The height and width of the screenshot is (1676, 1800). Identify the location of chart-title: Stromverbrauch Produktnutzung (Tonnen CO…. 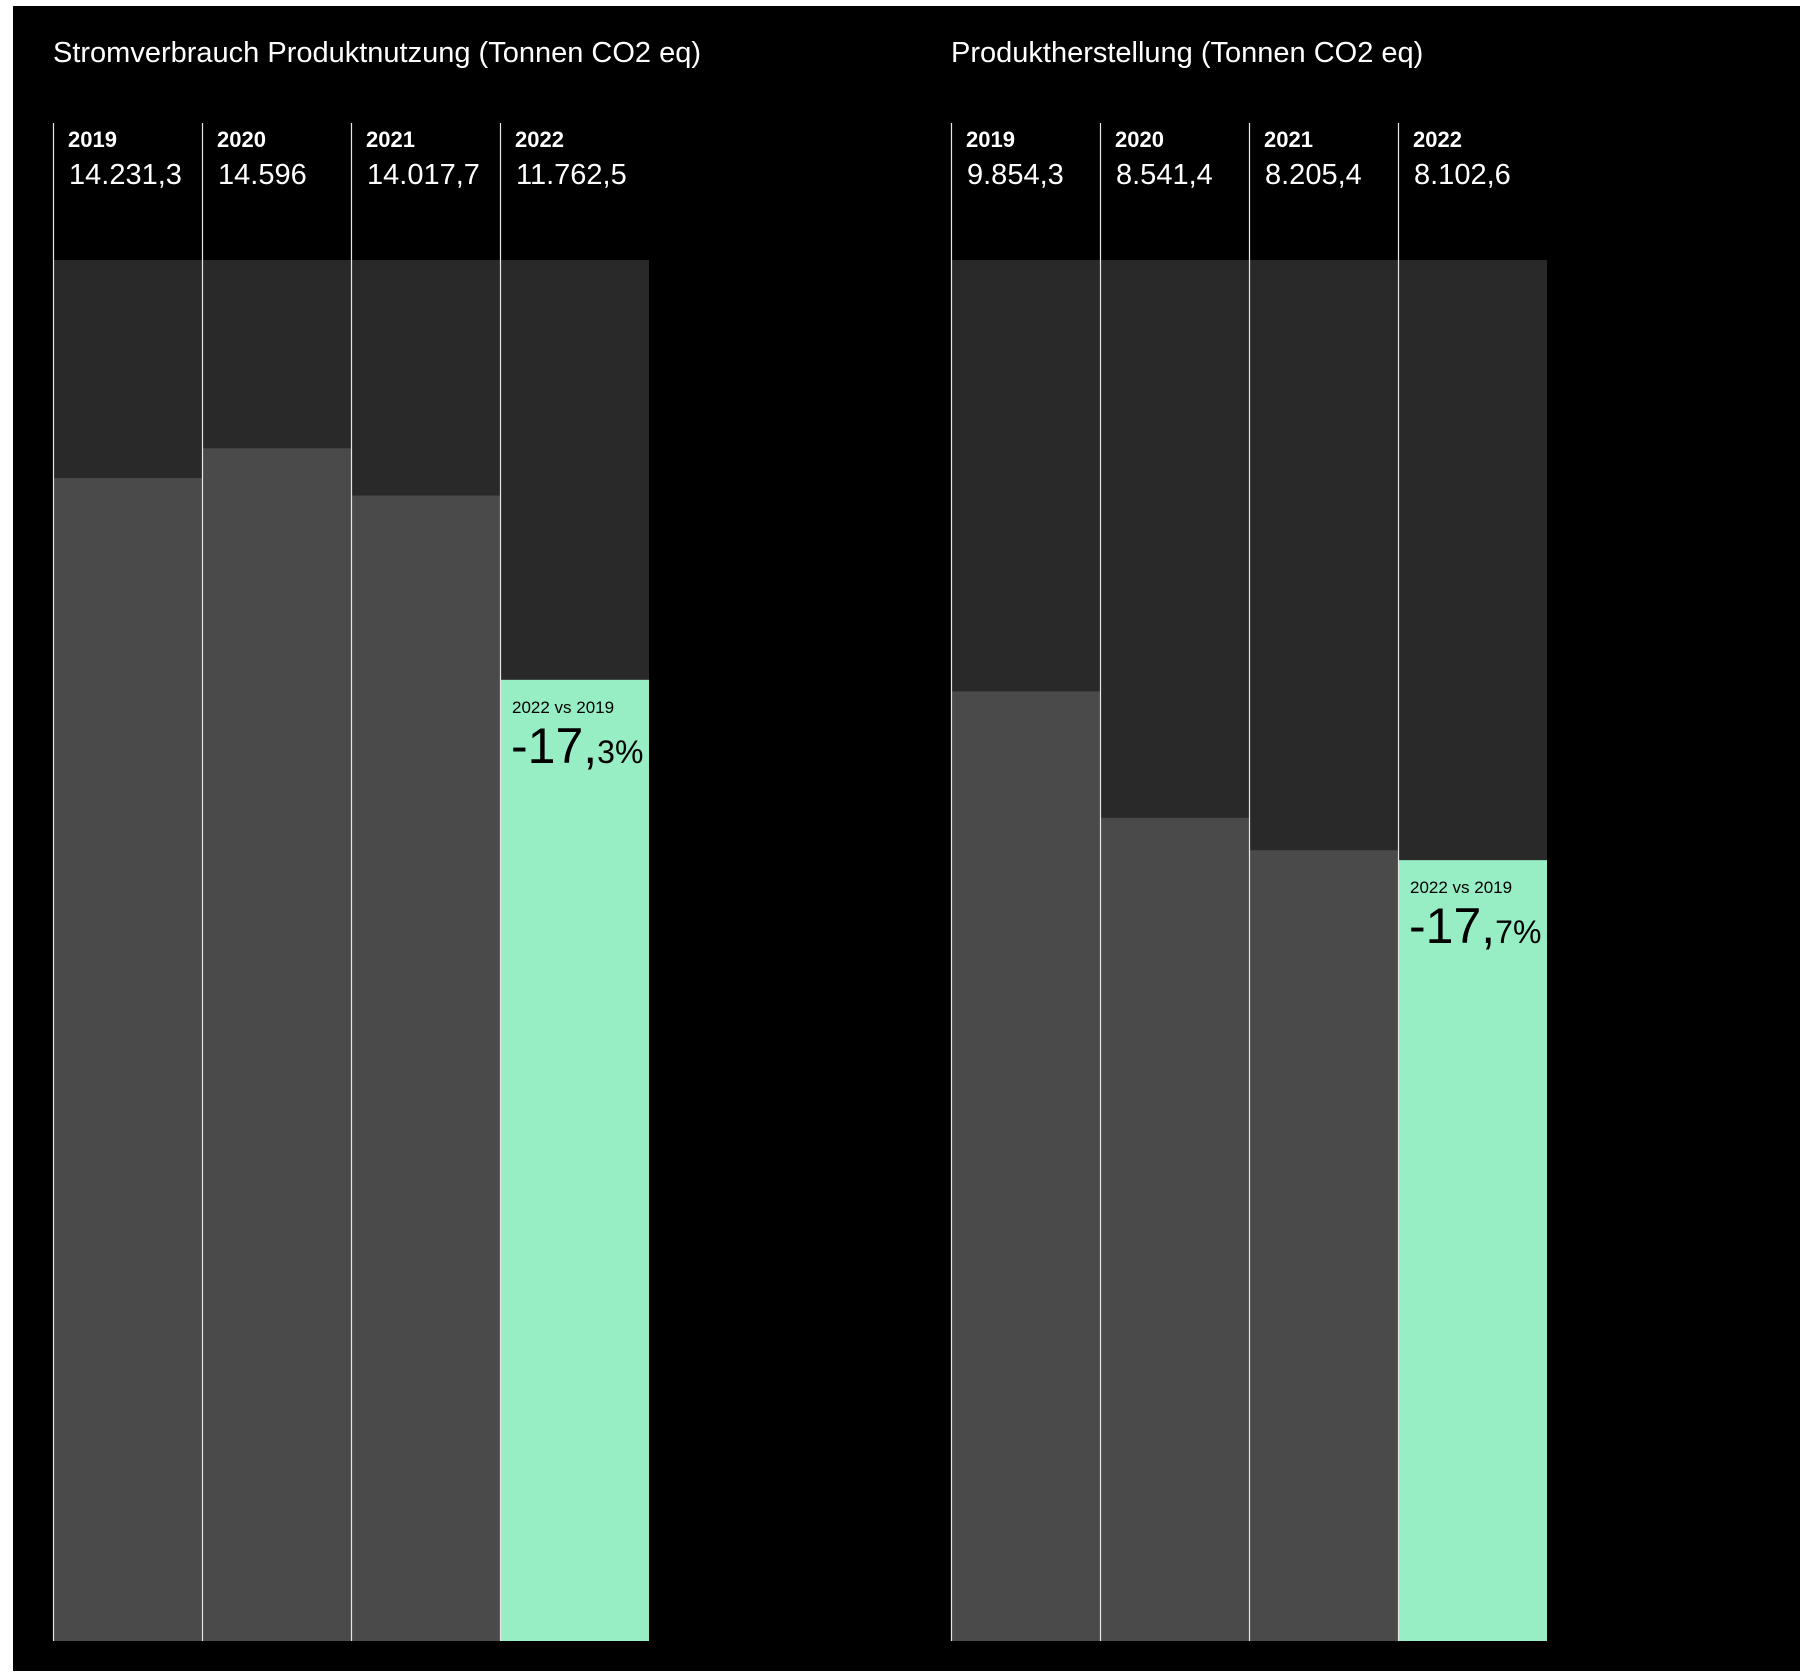
(377, 53).